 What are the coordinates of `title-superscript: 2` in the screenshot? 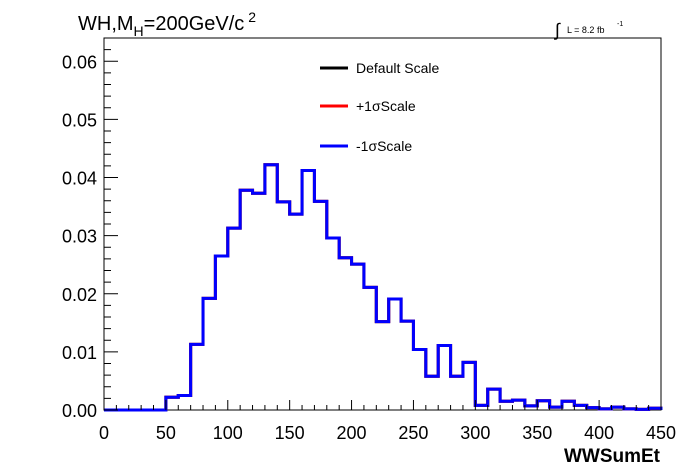 It's located at (252, 17).